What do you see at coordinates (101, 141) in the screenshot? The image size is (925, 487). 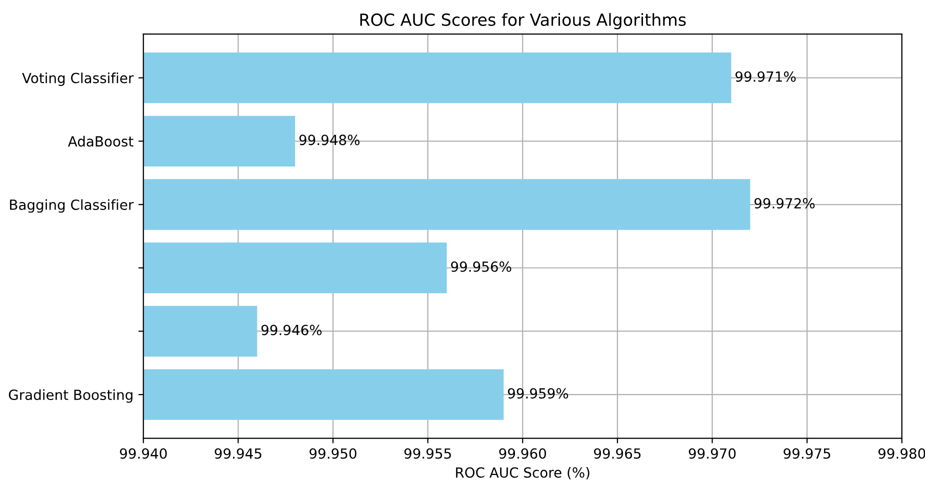 I see `y-tick-label: AdaBoost` at bounding box center [101, 141].